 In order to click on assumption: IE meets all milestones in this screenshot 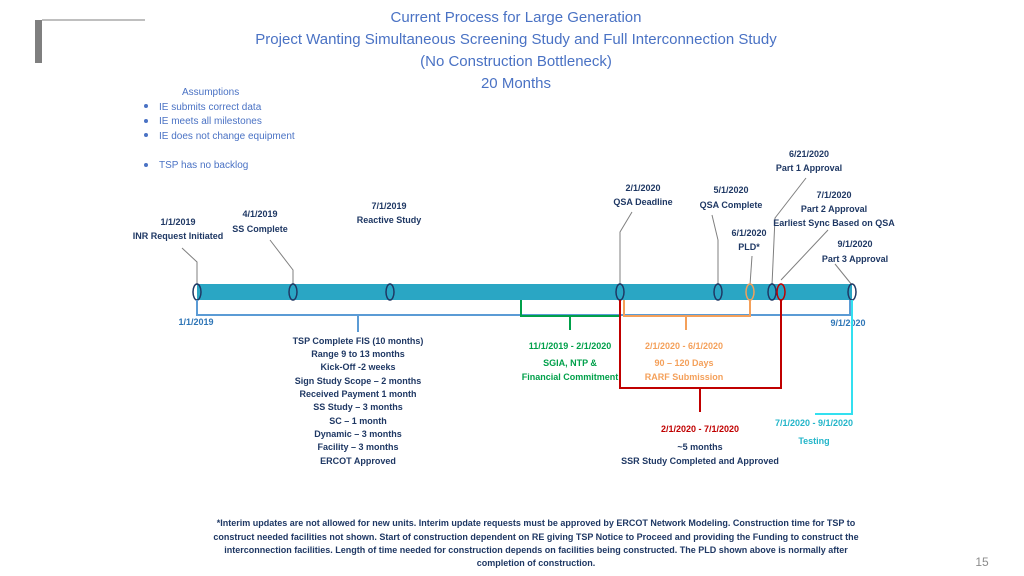, I will do `click(210, 121)`.